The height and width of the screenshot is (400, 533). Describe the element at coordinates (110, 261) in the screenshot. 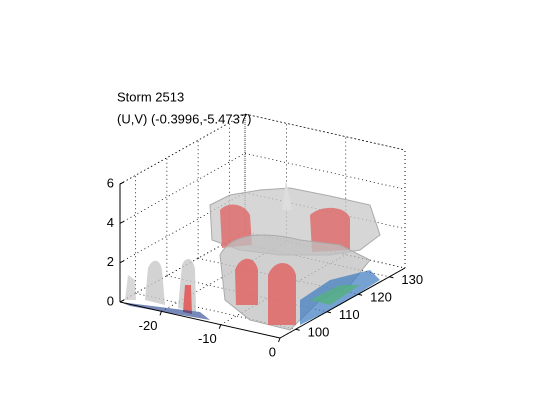

I see `z-tick-label: 2` at that location.